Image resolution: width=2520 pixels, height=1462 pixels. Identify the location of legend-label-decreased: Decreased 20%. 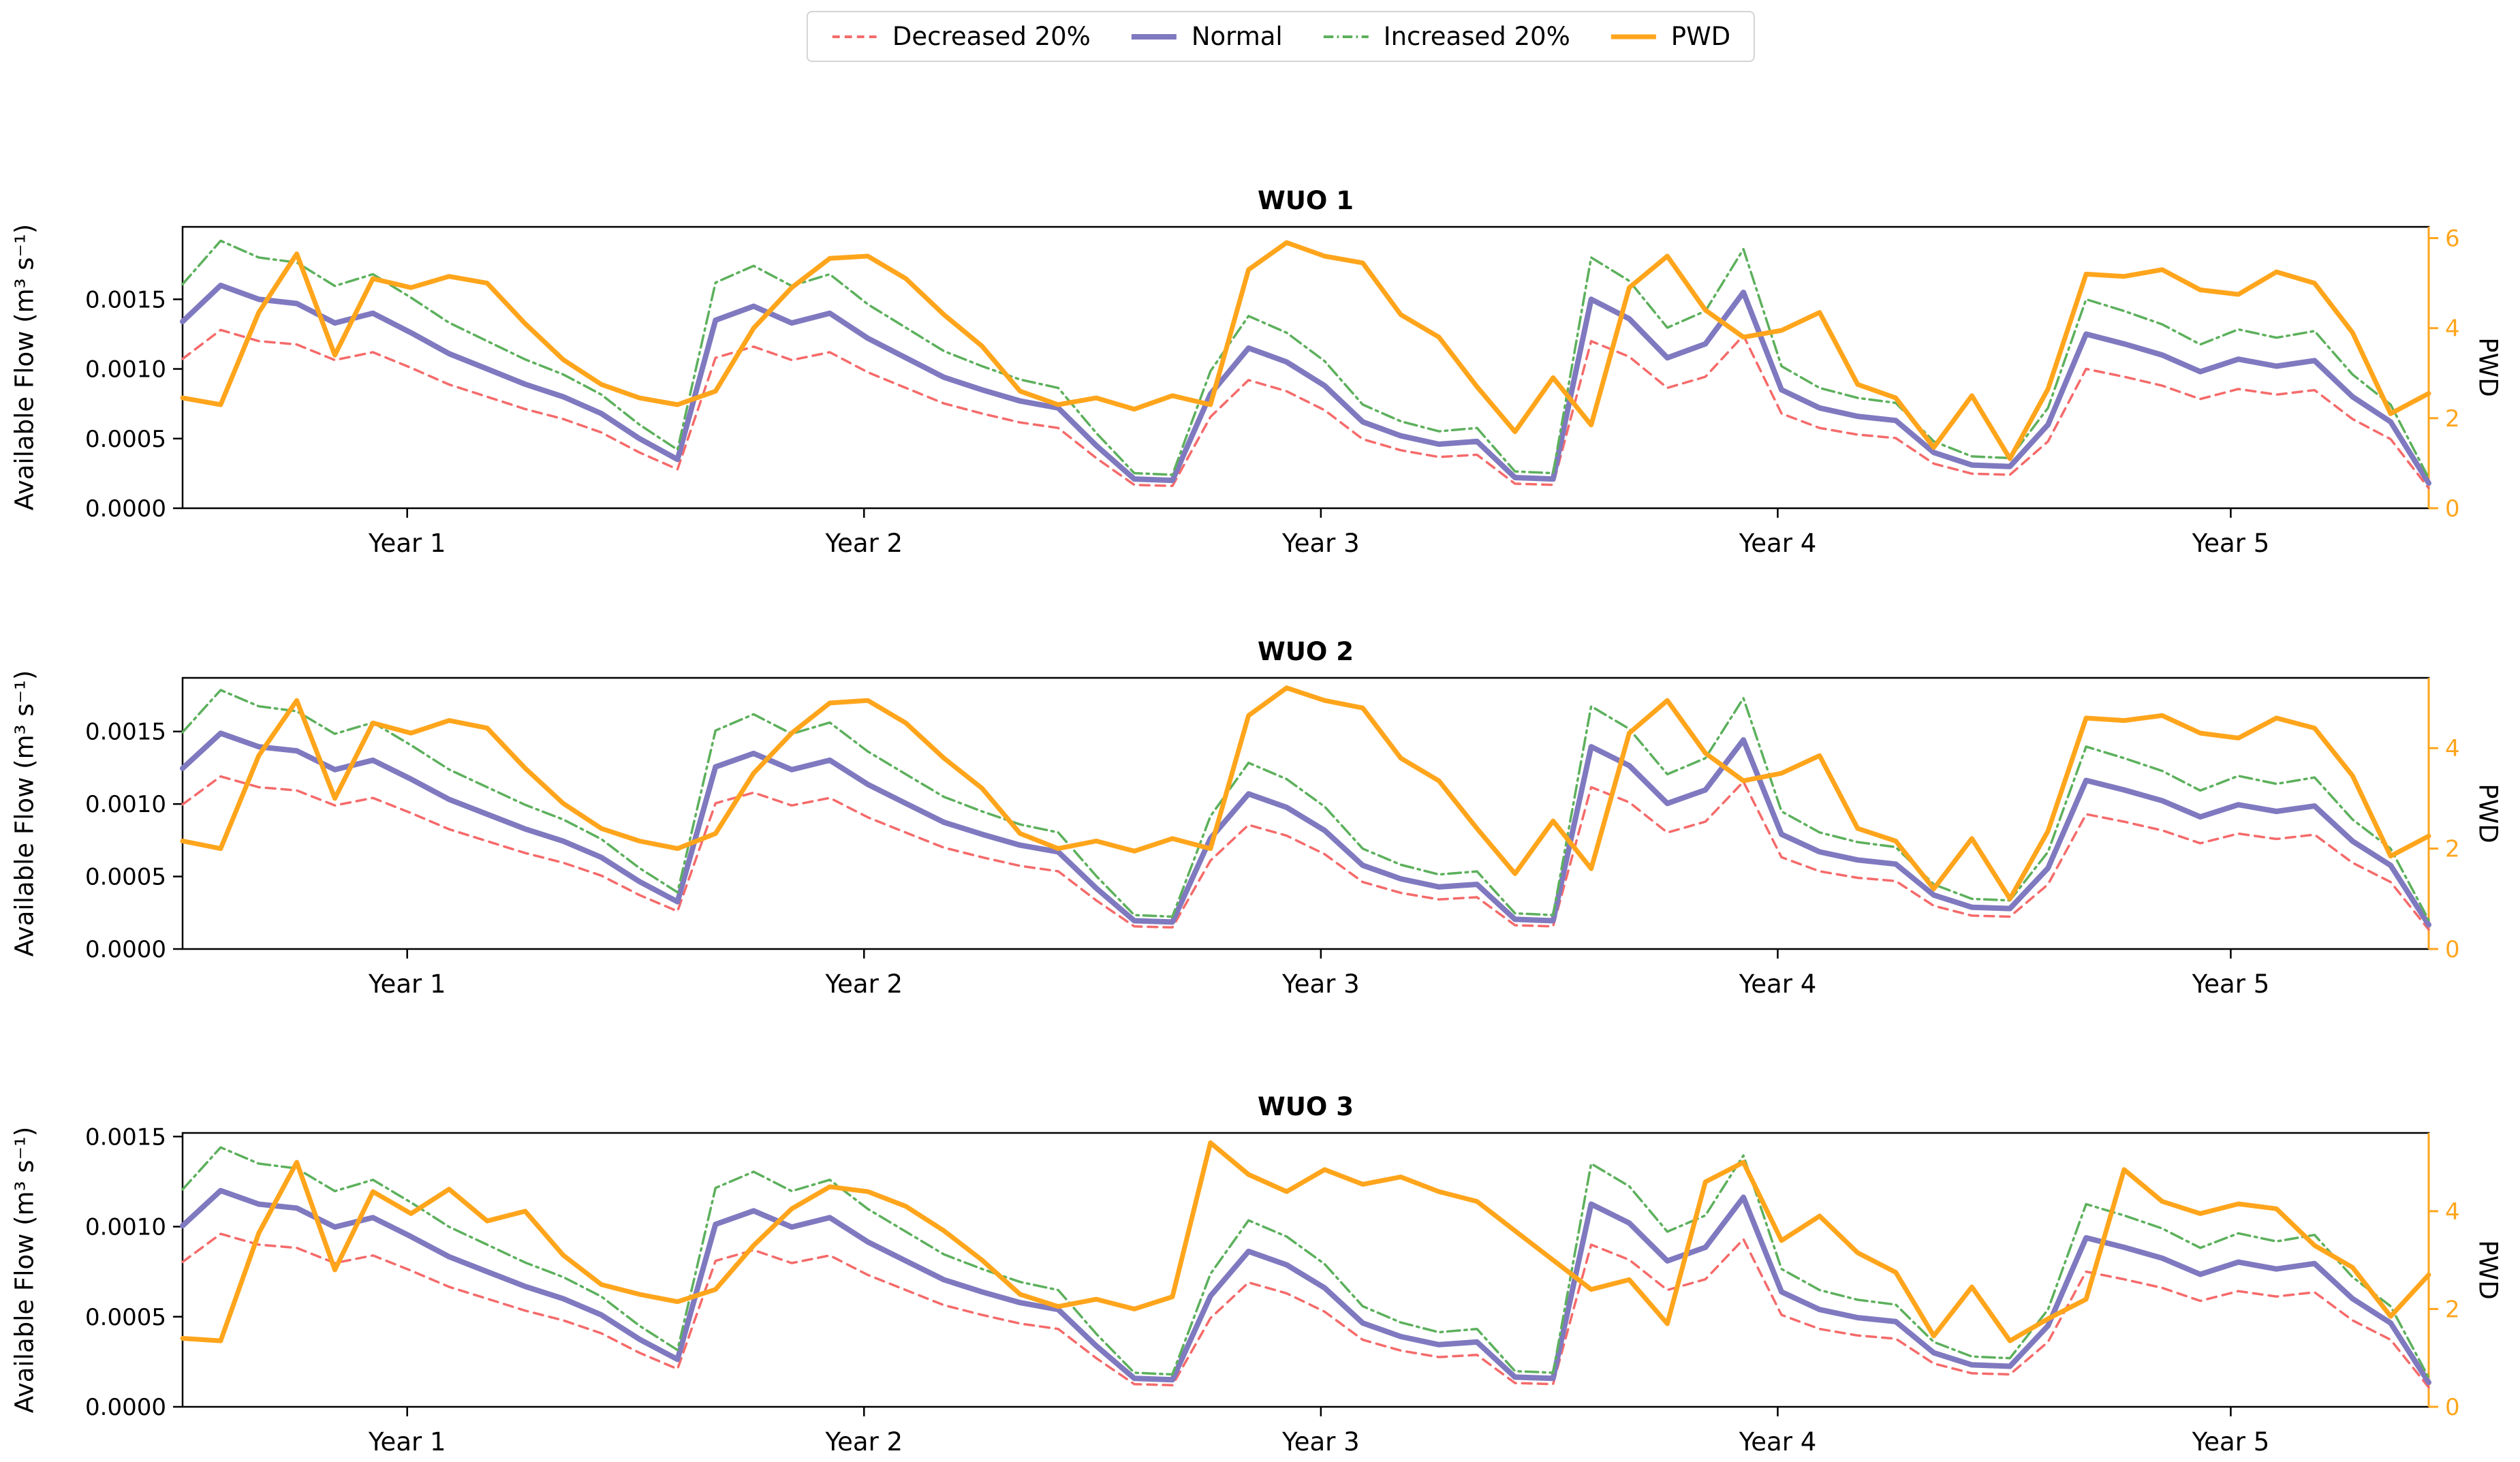
(991, 36).